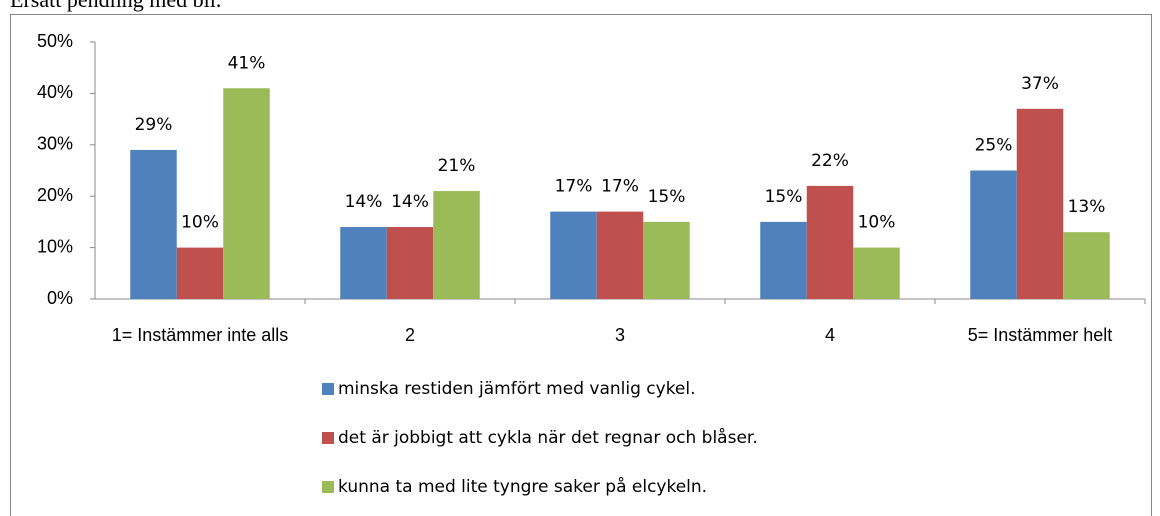  What do you see at coordinates (830, 335) in the screenshot?
I see `x-tick-label: 4` at bounding box center [830, 335].